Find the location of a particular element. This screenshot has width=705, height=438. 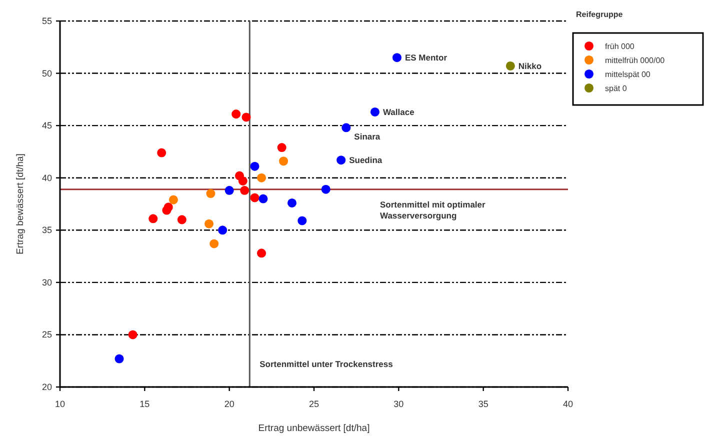

x-tick-label: 15 is located at coordinates (145, 404).